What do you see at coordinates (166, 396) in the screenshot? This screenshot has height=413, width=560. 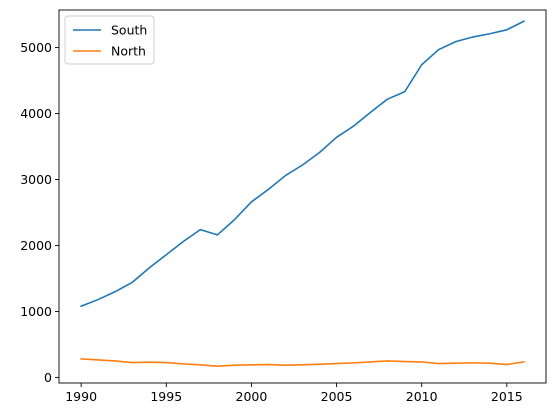 I see `x-tick-label: 1995` at bounding box center [166, 396].